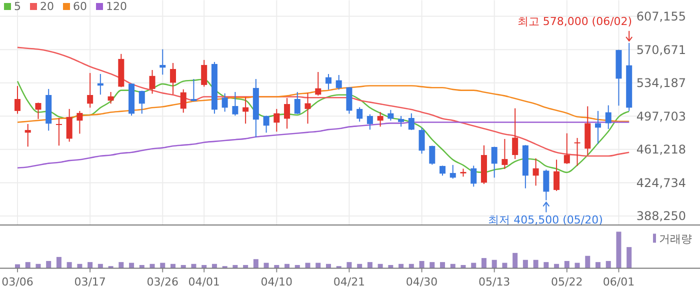  Describe the element at coordinates (494, 281) in the screenshot. I see `x-tick-label: 05/13` at that location.